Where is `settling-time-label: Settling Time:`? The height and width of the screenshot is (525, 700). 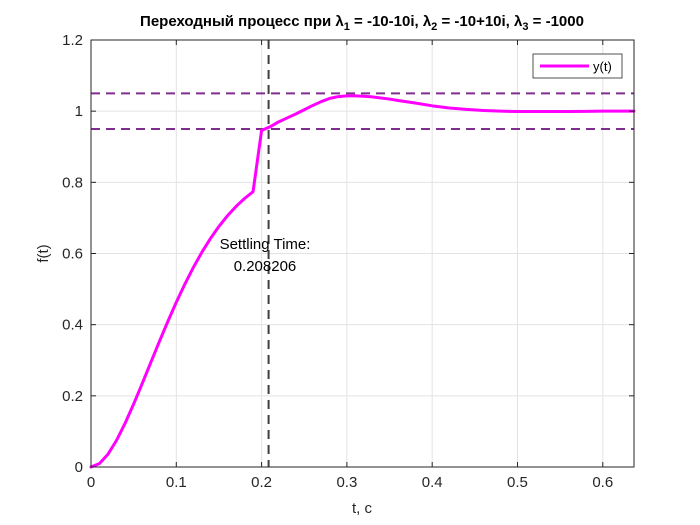 settling-time-label: Settling Time: is located at coordinates (265, 244).